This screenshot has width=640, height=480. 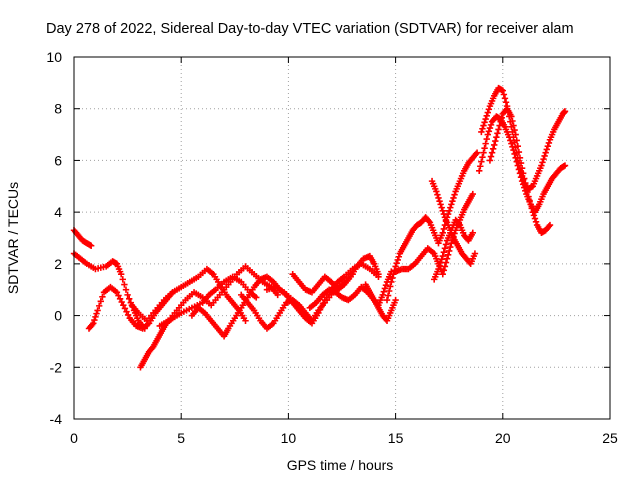 I want to click on x-tick-label: 0, so click(x=74, y=438).